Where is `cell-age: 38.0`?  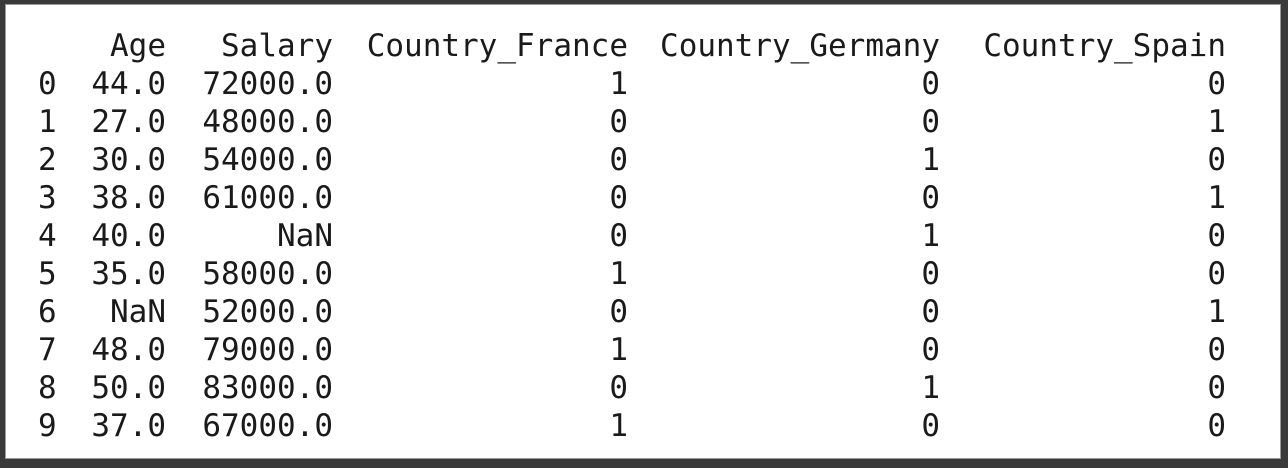
cell-age: 38.0 is located at coordinates (128, 198).